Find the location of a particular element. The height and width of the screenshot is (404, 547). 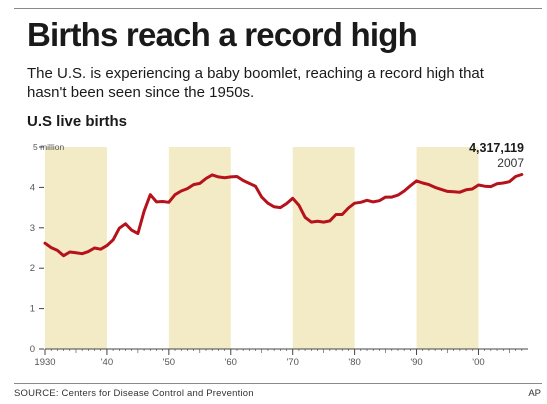

top-rule is located at coordinates (278, 8).